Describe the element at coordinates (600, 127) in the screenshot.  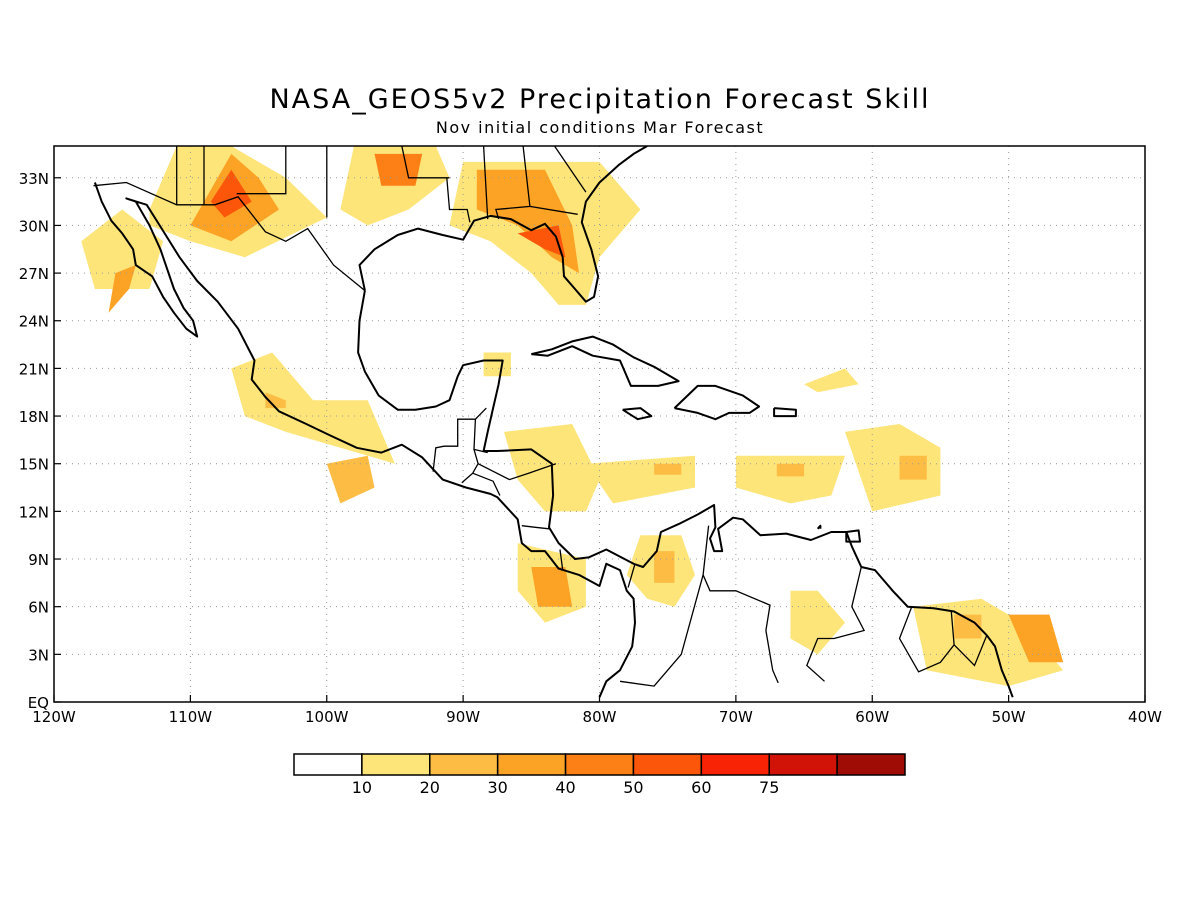
I see `map-subtitle: Nov initial conditions Mar Forecast` at that location.